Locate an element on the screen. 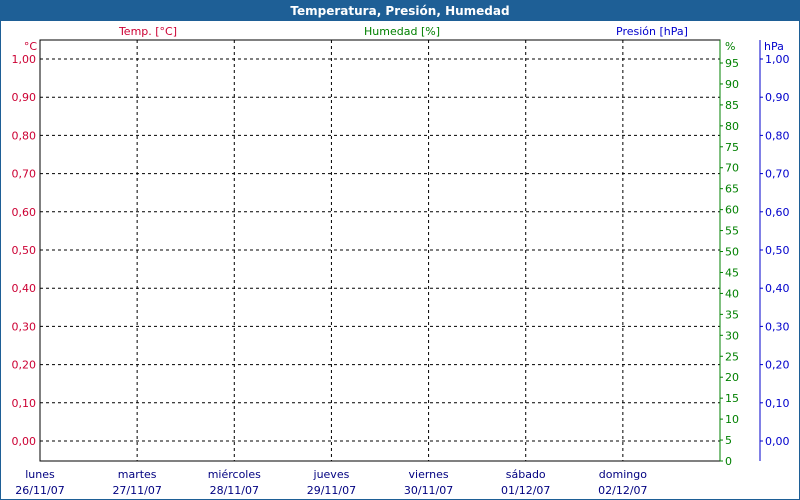 This screenshot has width=800, height=500. temperature-tick-label: 0,00 is located at coordinates (24, 441).